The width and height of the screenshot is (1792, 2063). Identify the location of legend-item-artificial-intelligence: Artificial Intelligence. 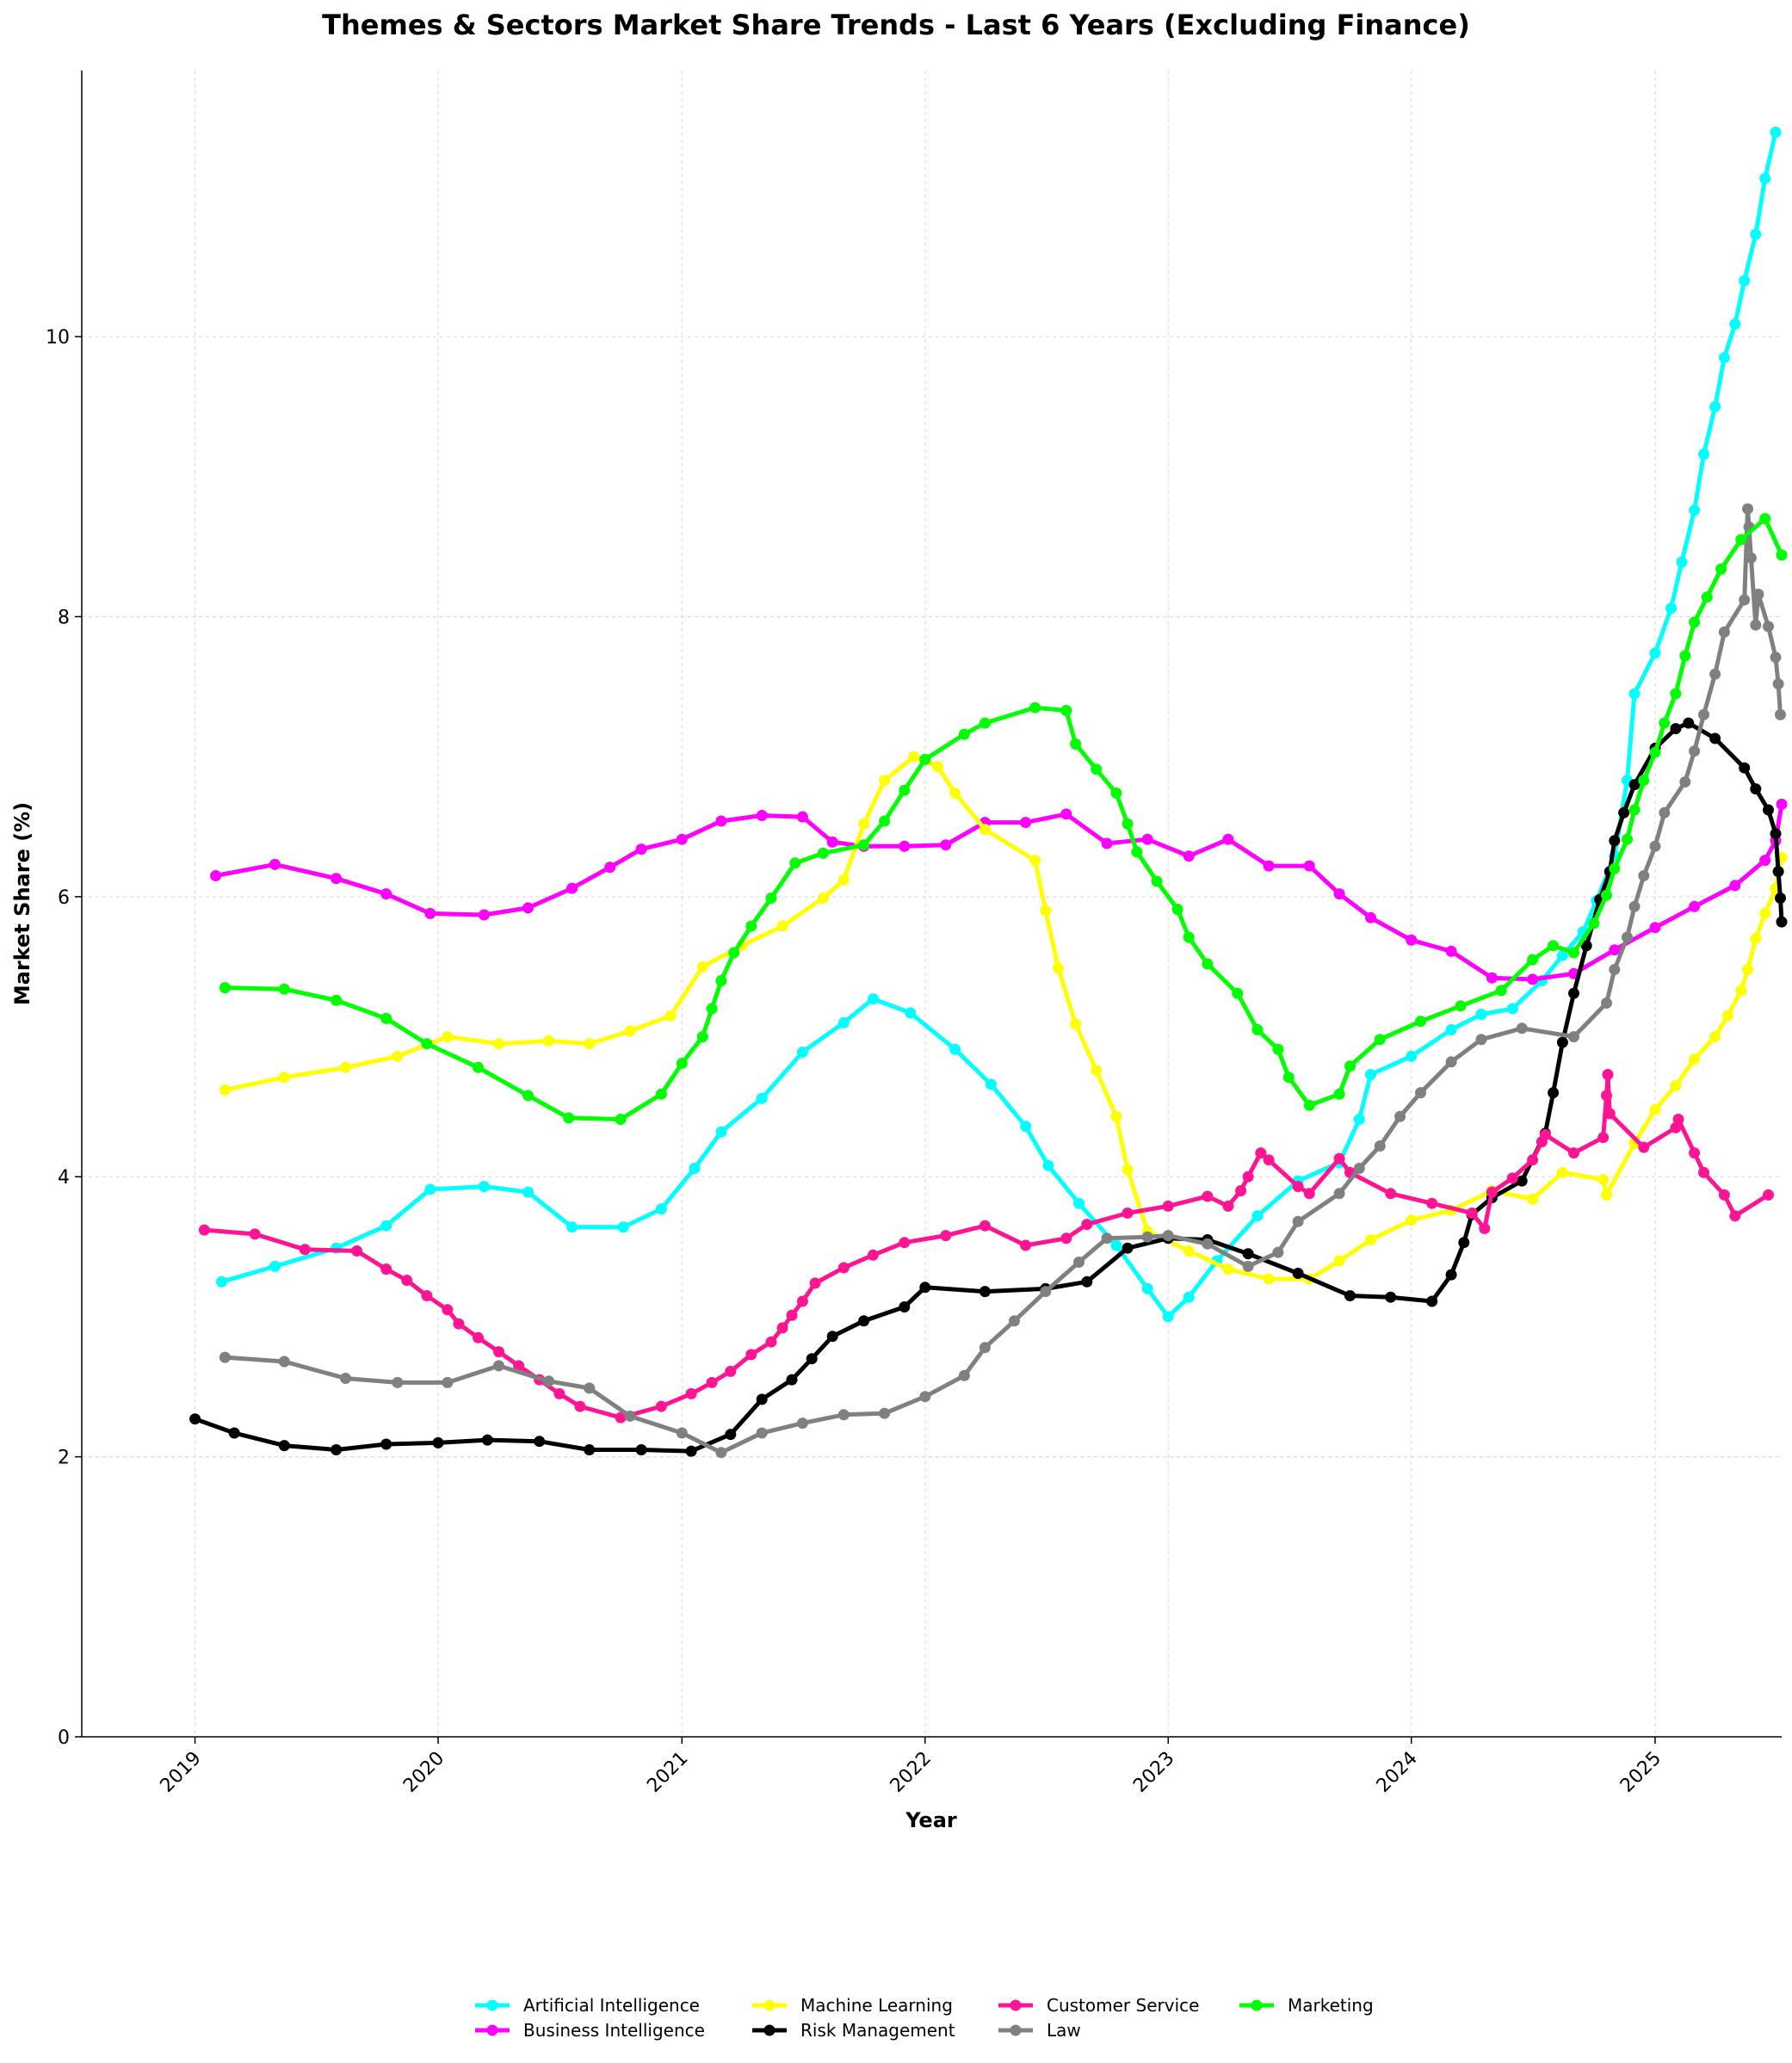
(587, 2005).